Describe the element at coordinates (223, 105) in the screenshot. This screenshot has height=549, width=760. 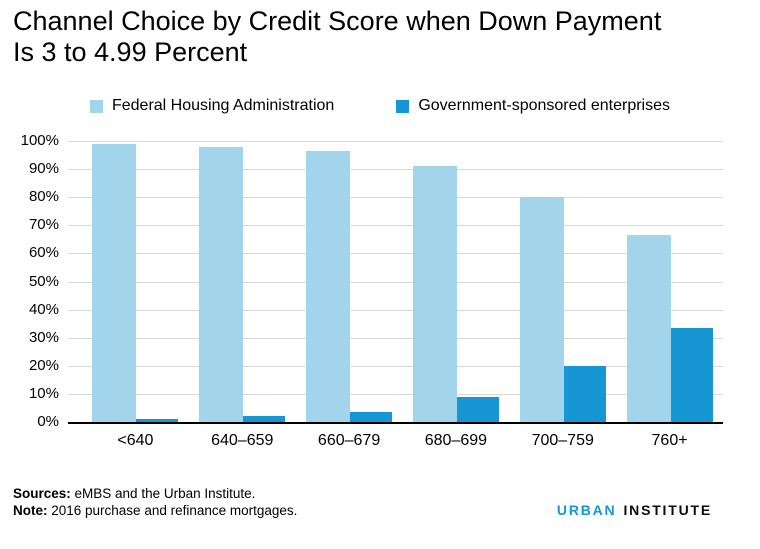
I see `legend-label: Federal Housing Administration` at that location.